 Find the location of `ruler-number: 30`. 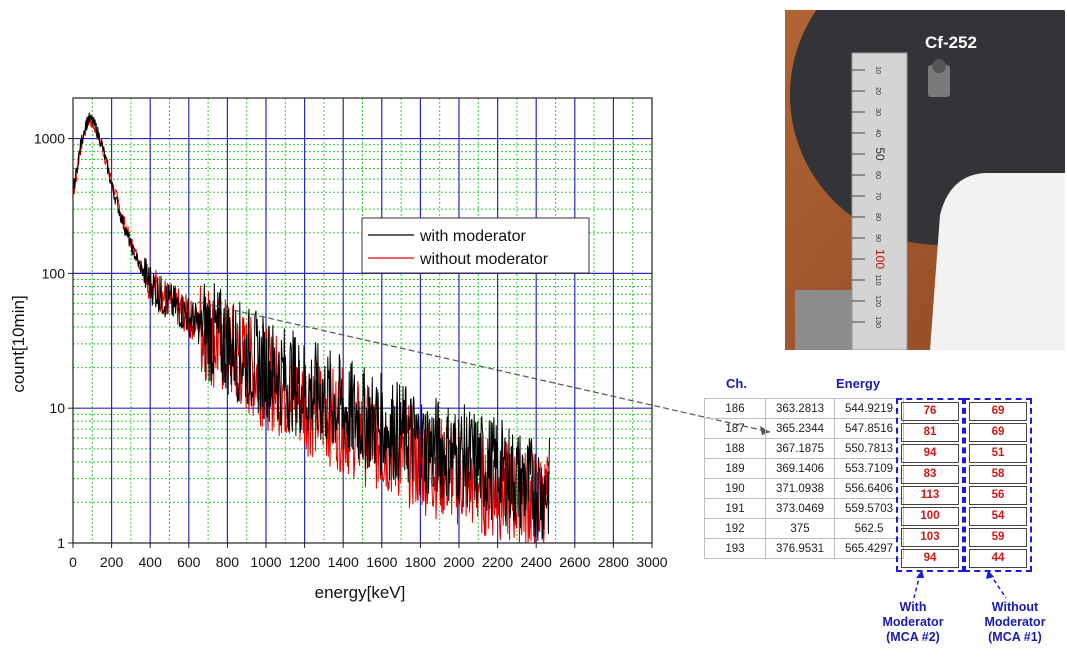

ruler-number: 30 is located at coordinates (877, 112).